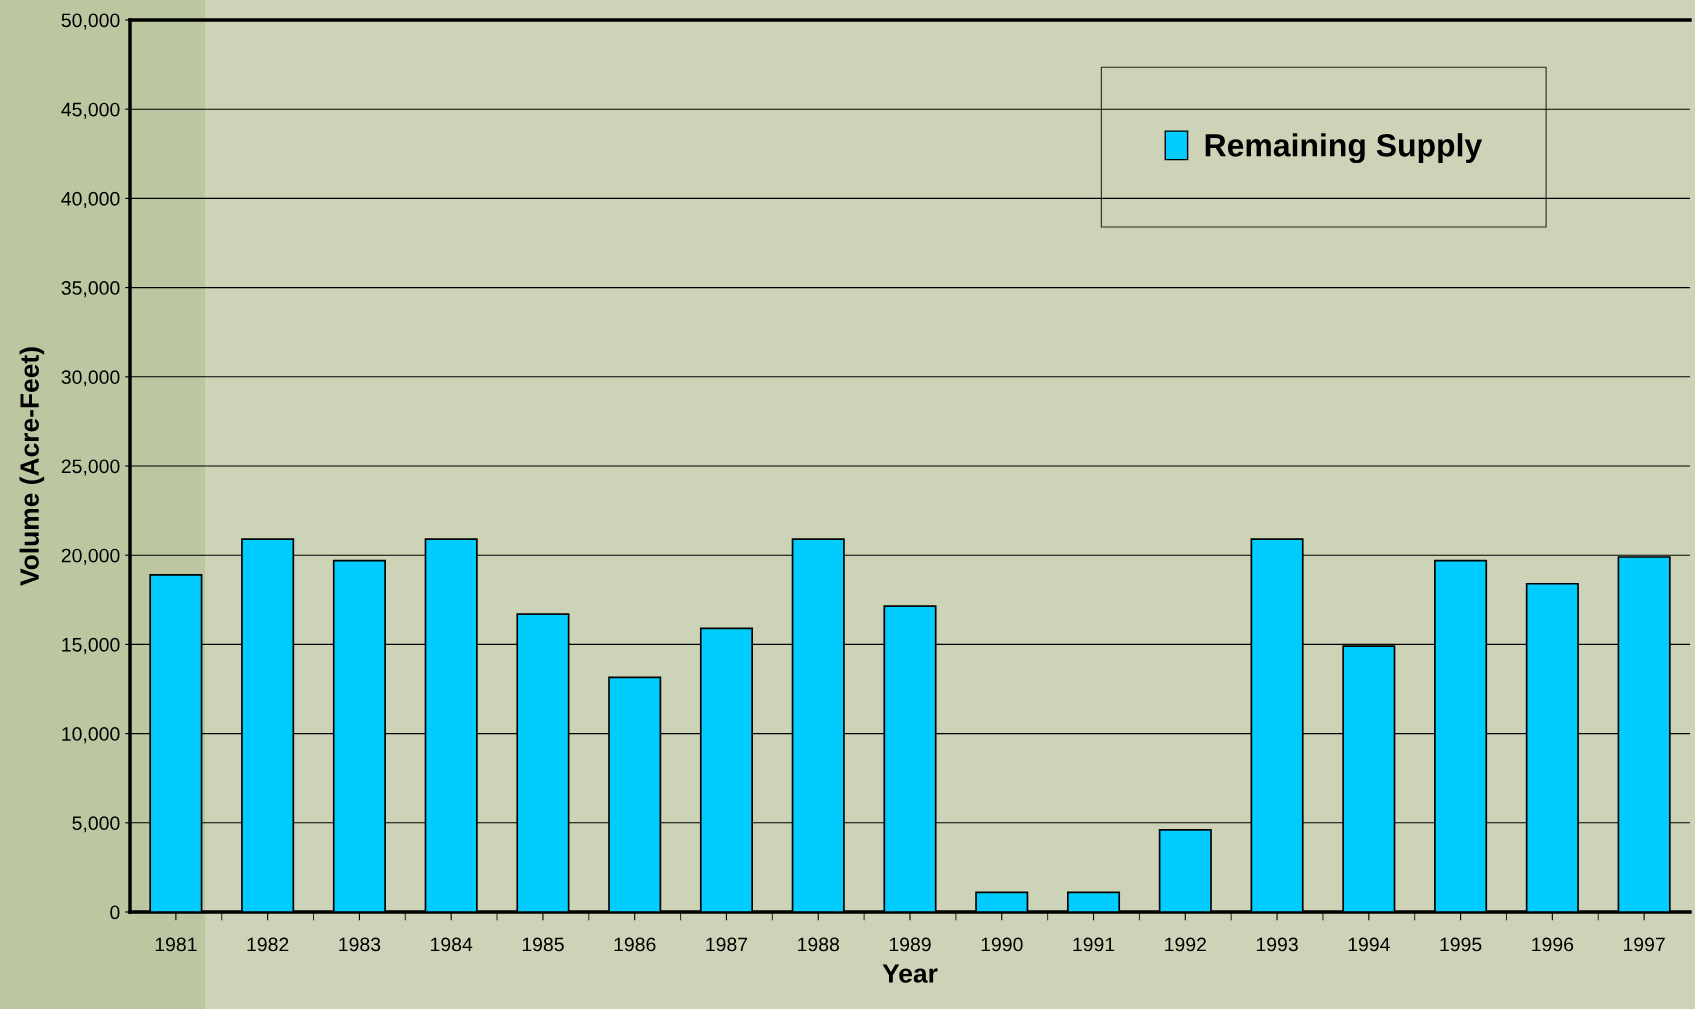 This screenshot has height=1009, width=1695. Describe the element at coordinates (32, 466) in the screenshot. I see `y-axis-title: Volume (Acre-Feet)` at that location.